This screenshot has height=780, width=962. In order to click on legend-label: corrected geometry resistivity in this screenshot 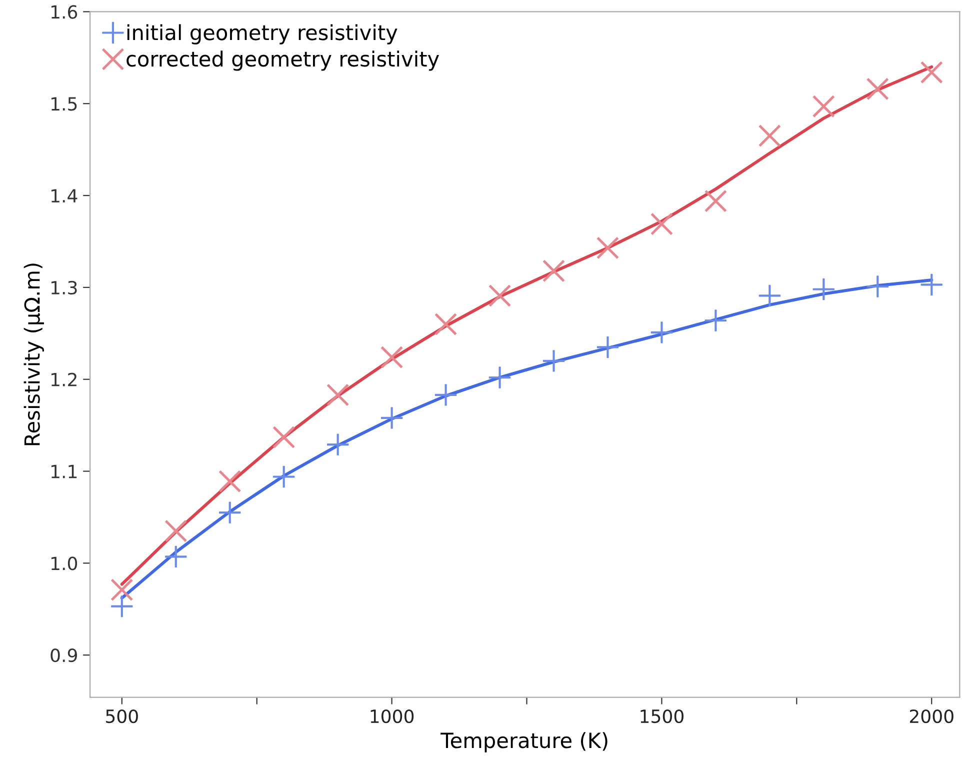, I will do `click(283, 60)`.